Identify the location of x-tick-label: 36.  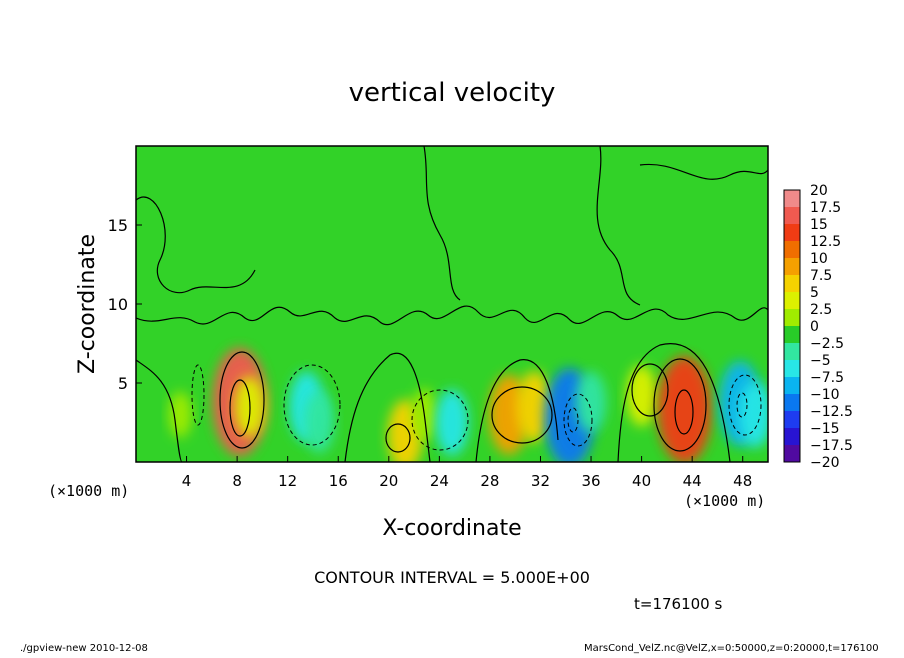
(590, 481).